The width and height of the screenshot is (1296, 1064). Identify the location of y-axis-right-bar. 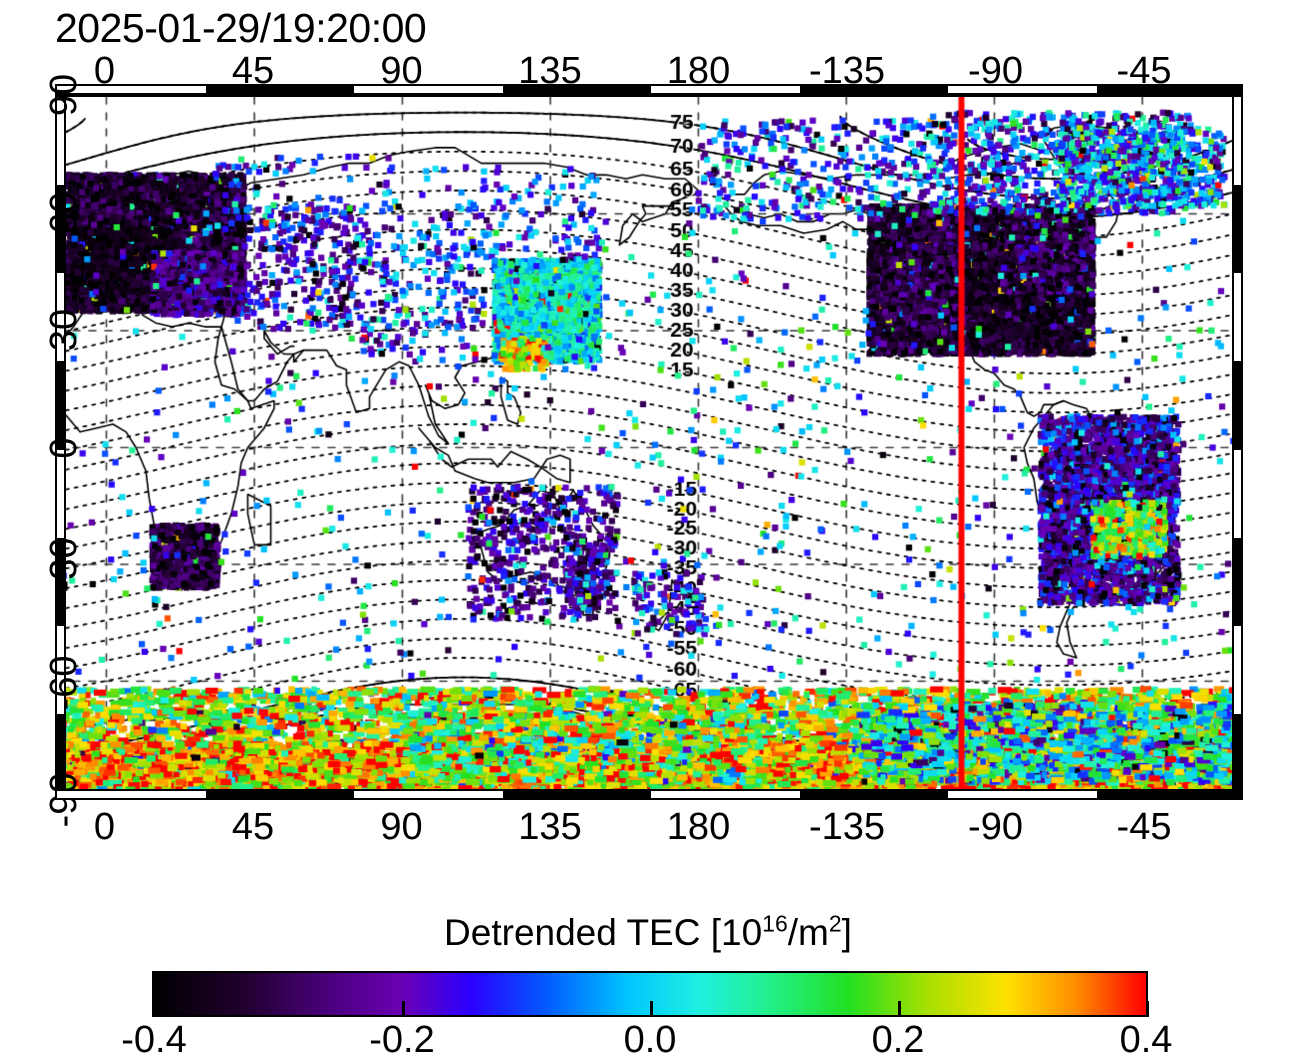
(1237, 447).